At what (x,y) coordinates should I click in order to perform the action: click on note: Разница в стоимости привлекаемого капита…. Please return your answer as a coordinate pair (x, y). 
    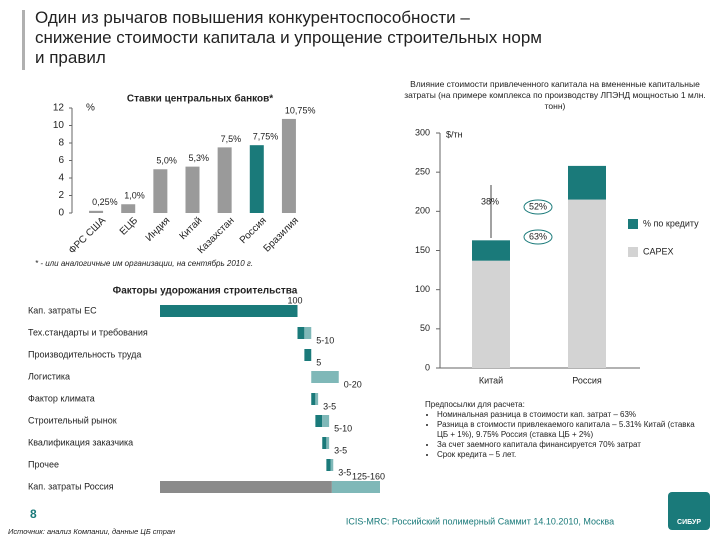
    Looking at the image, I should click on (566, 430).